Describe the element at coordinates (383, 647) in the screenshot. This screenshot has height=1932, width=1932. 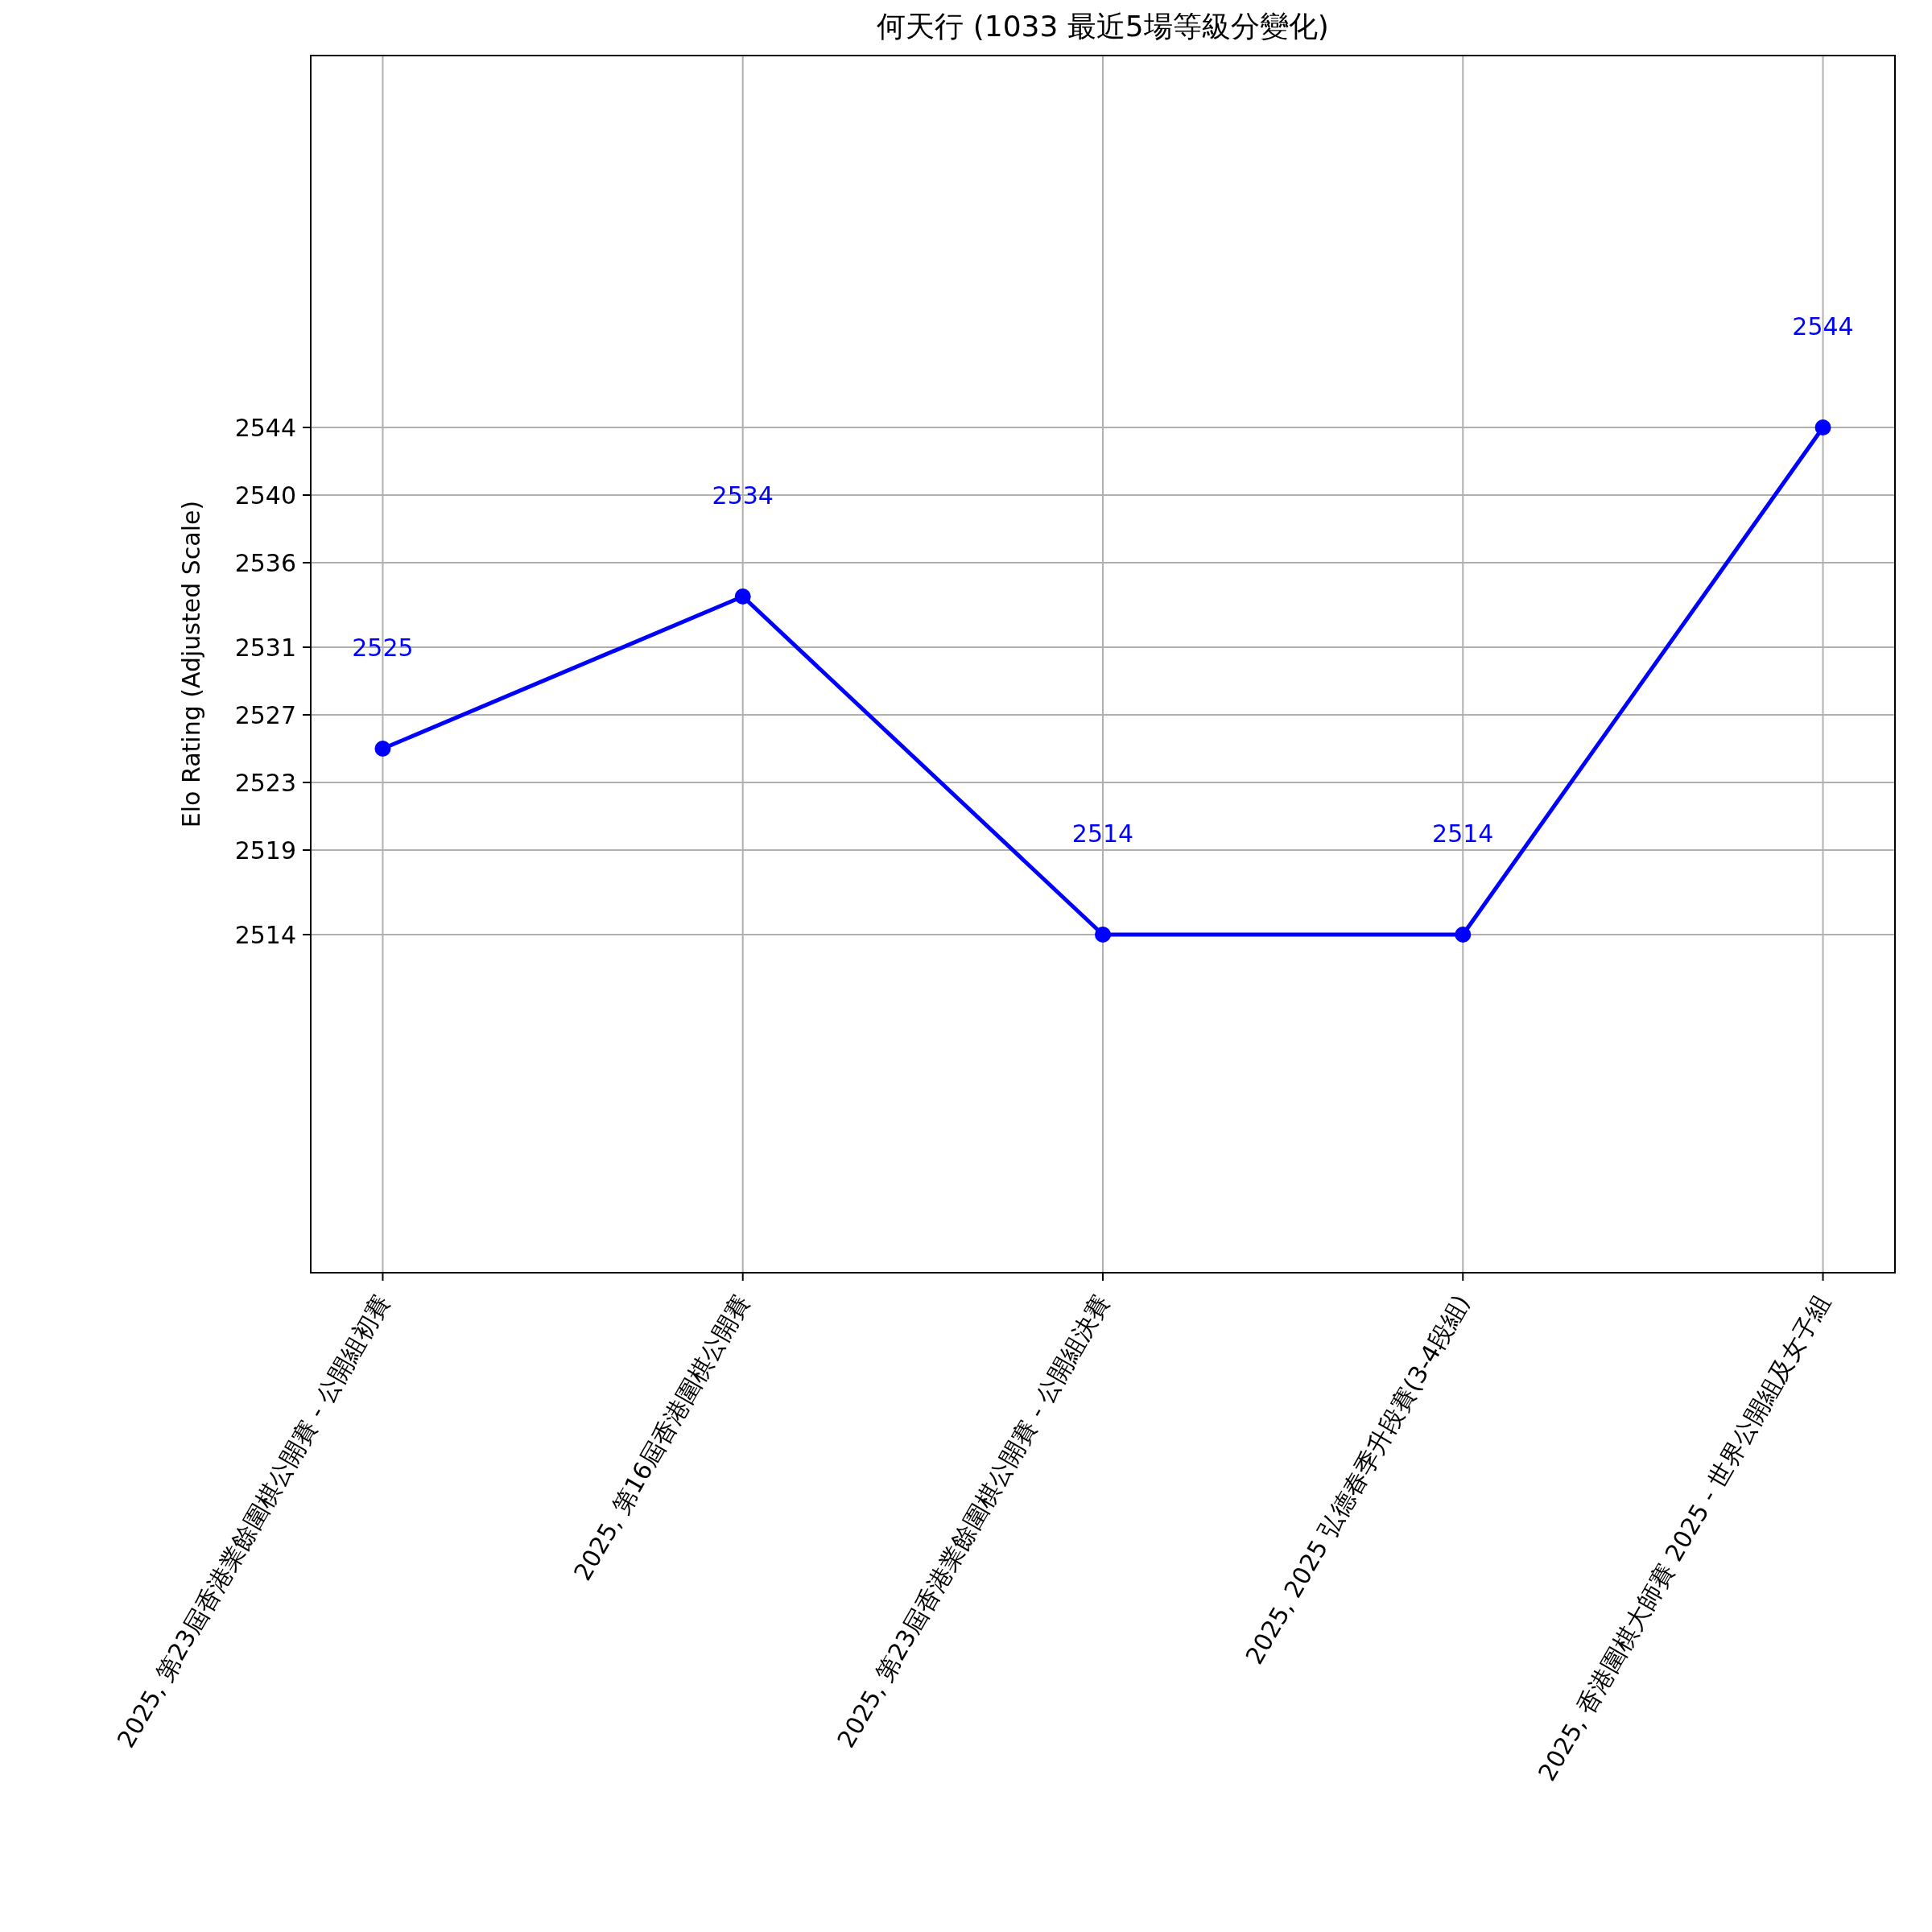
I see `annotation: 2525` at that location.